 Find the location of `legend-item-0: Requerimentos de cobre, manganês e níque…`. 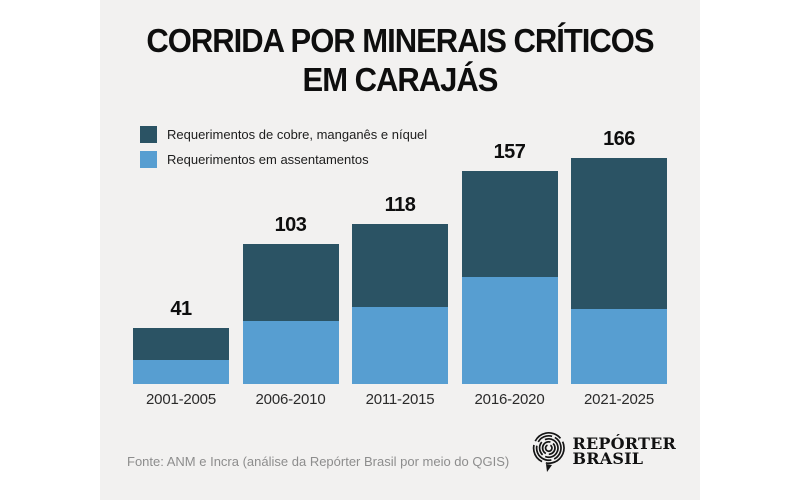

legend-item-0: Requerimentos de cobre, manganês e níque… is located at coordinates (283, 134).